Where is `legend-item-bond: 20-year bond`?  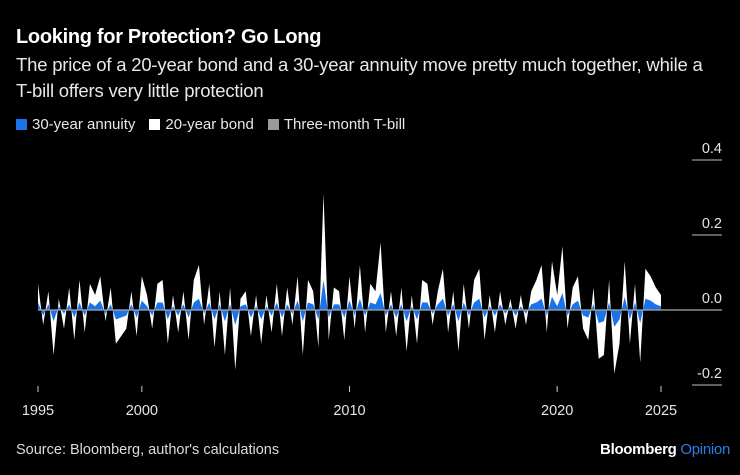 legend-item-bond: 20-year bond is located at coordinates (201, 124).